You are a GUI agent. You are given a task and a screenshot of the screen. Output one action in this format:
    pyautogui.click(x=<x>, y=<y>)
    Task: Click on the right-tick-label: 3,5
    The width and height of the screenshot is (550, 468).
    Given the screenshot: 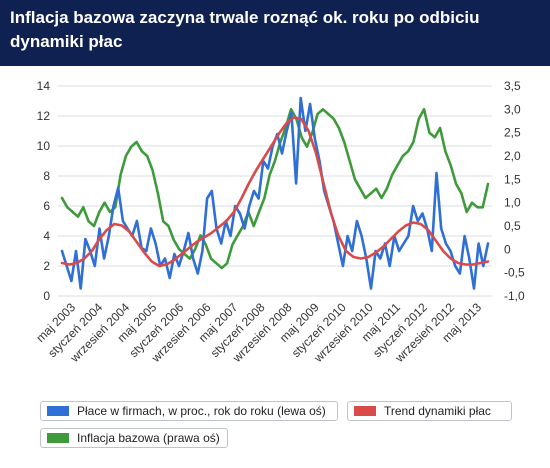 What is the action you would take?
    pyautogui.click(x=512, y=86)
    